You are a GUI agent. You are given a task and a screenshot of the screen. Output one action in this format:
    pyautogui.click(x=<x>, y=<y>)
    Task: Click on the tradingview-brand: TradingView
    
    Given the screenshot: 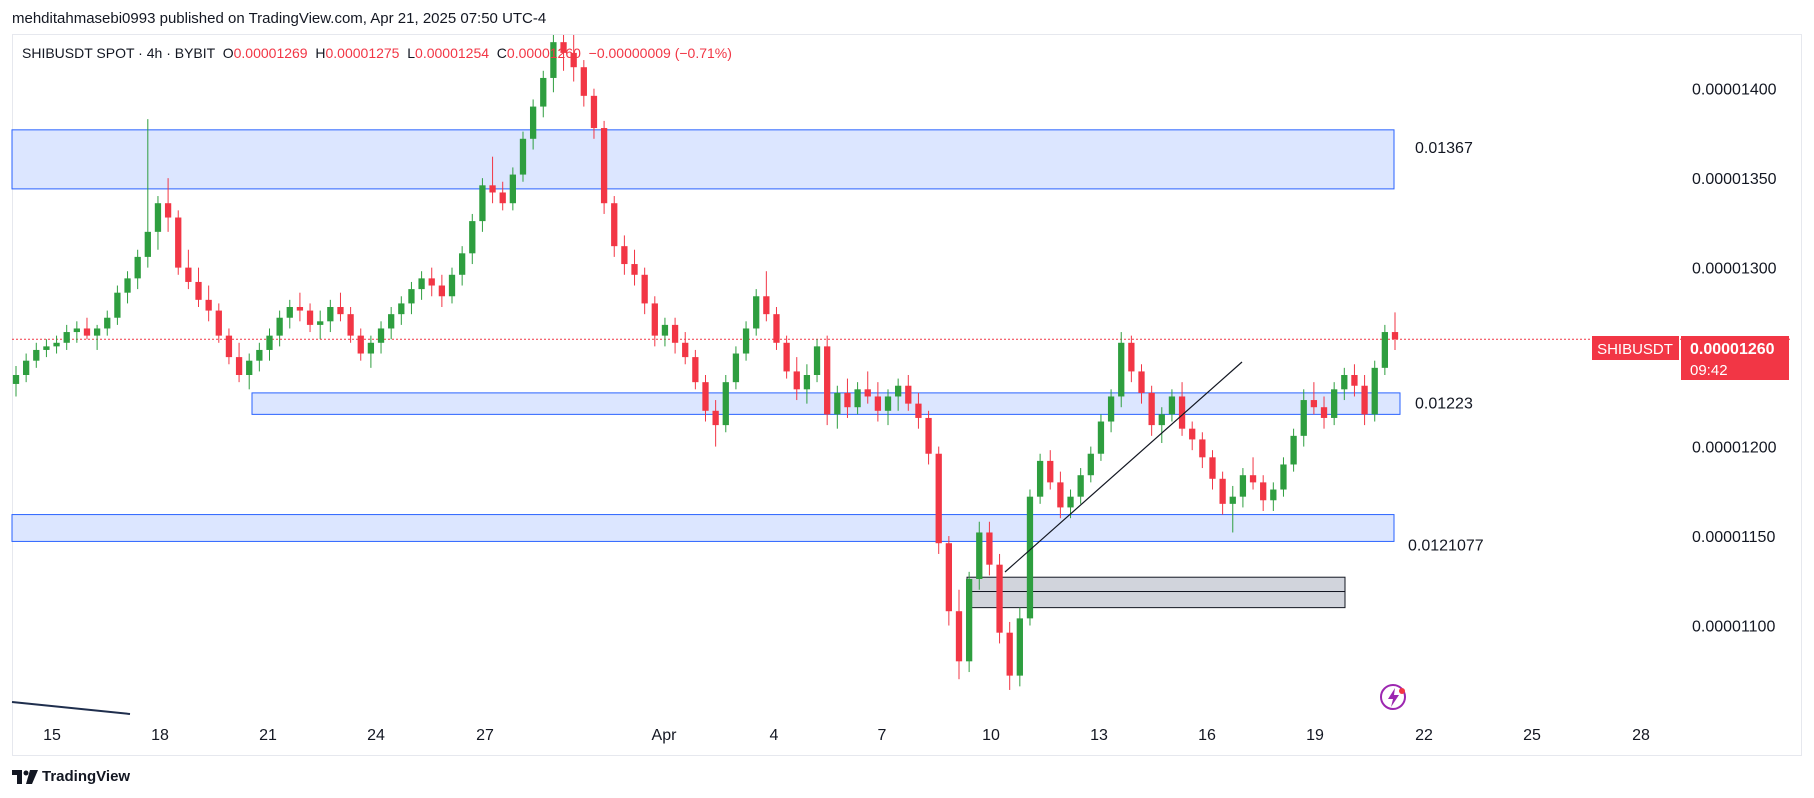 What is the action you would take?
    pyautogui.click(x=71, y=776)
    